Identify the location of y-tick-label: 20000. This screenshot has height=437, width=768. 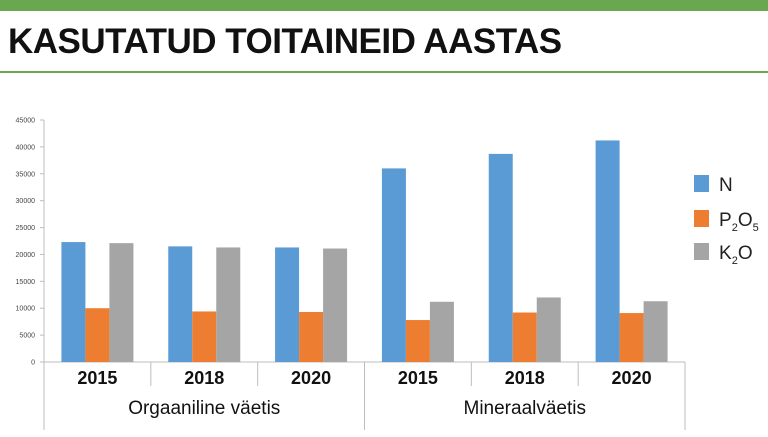
(26, 255).